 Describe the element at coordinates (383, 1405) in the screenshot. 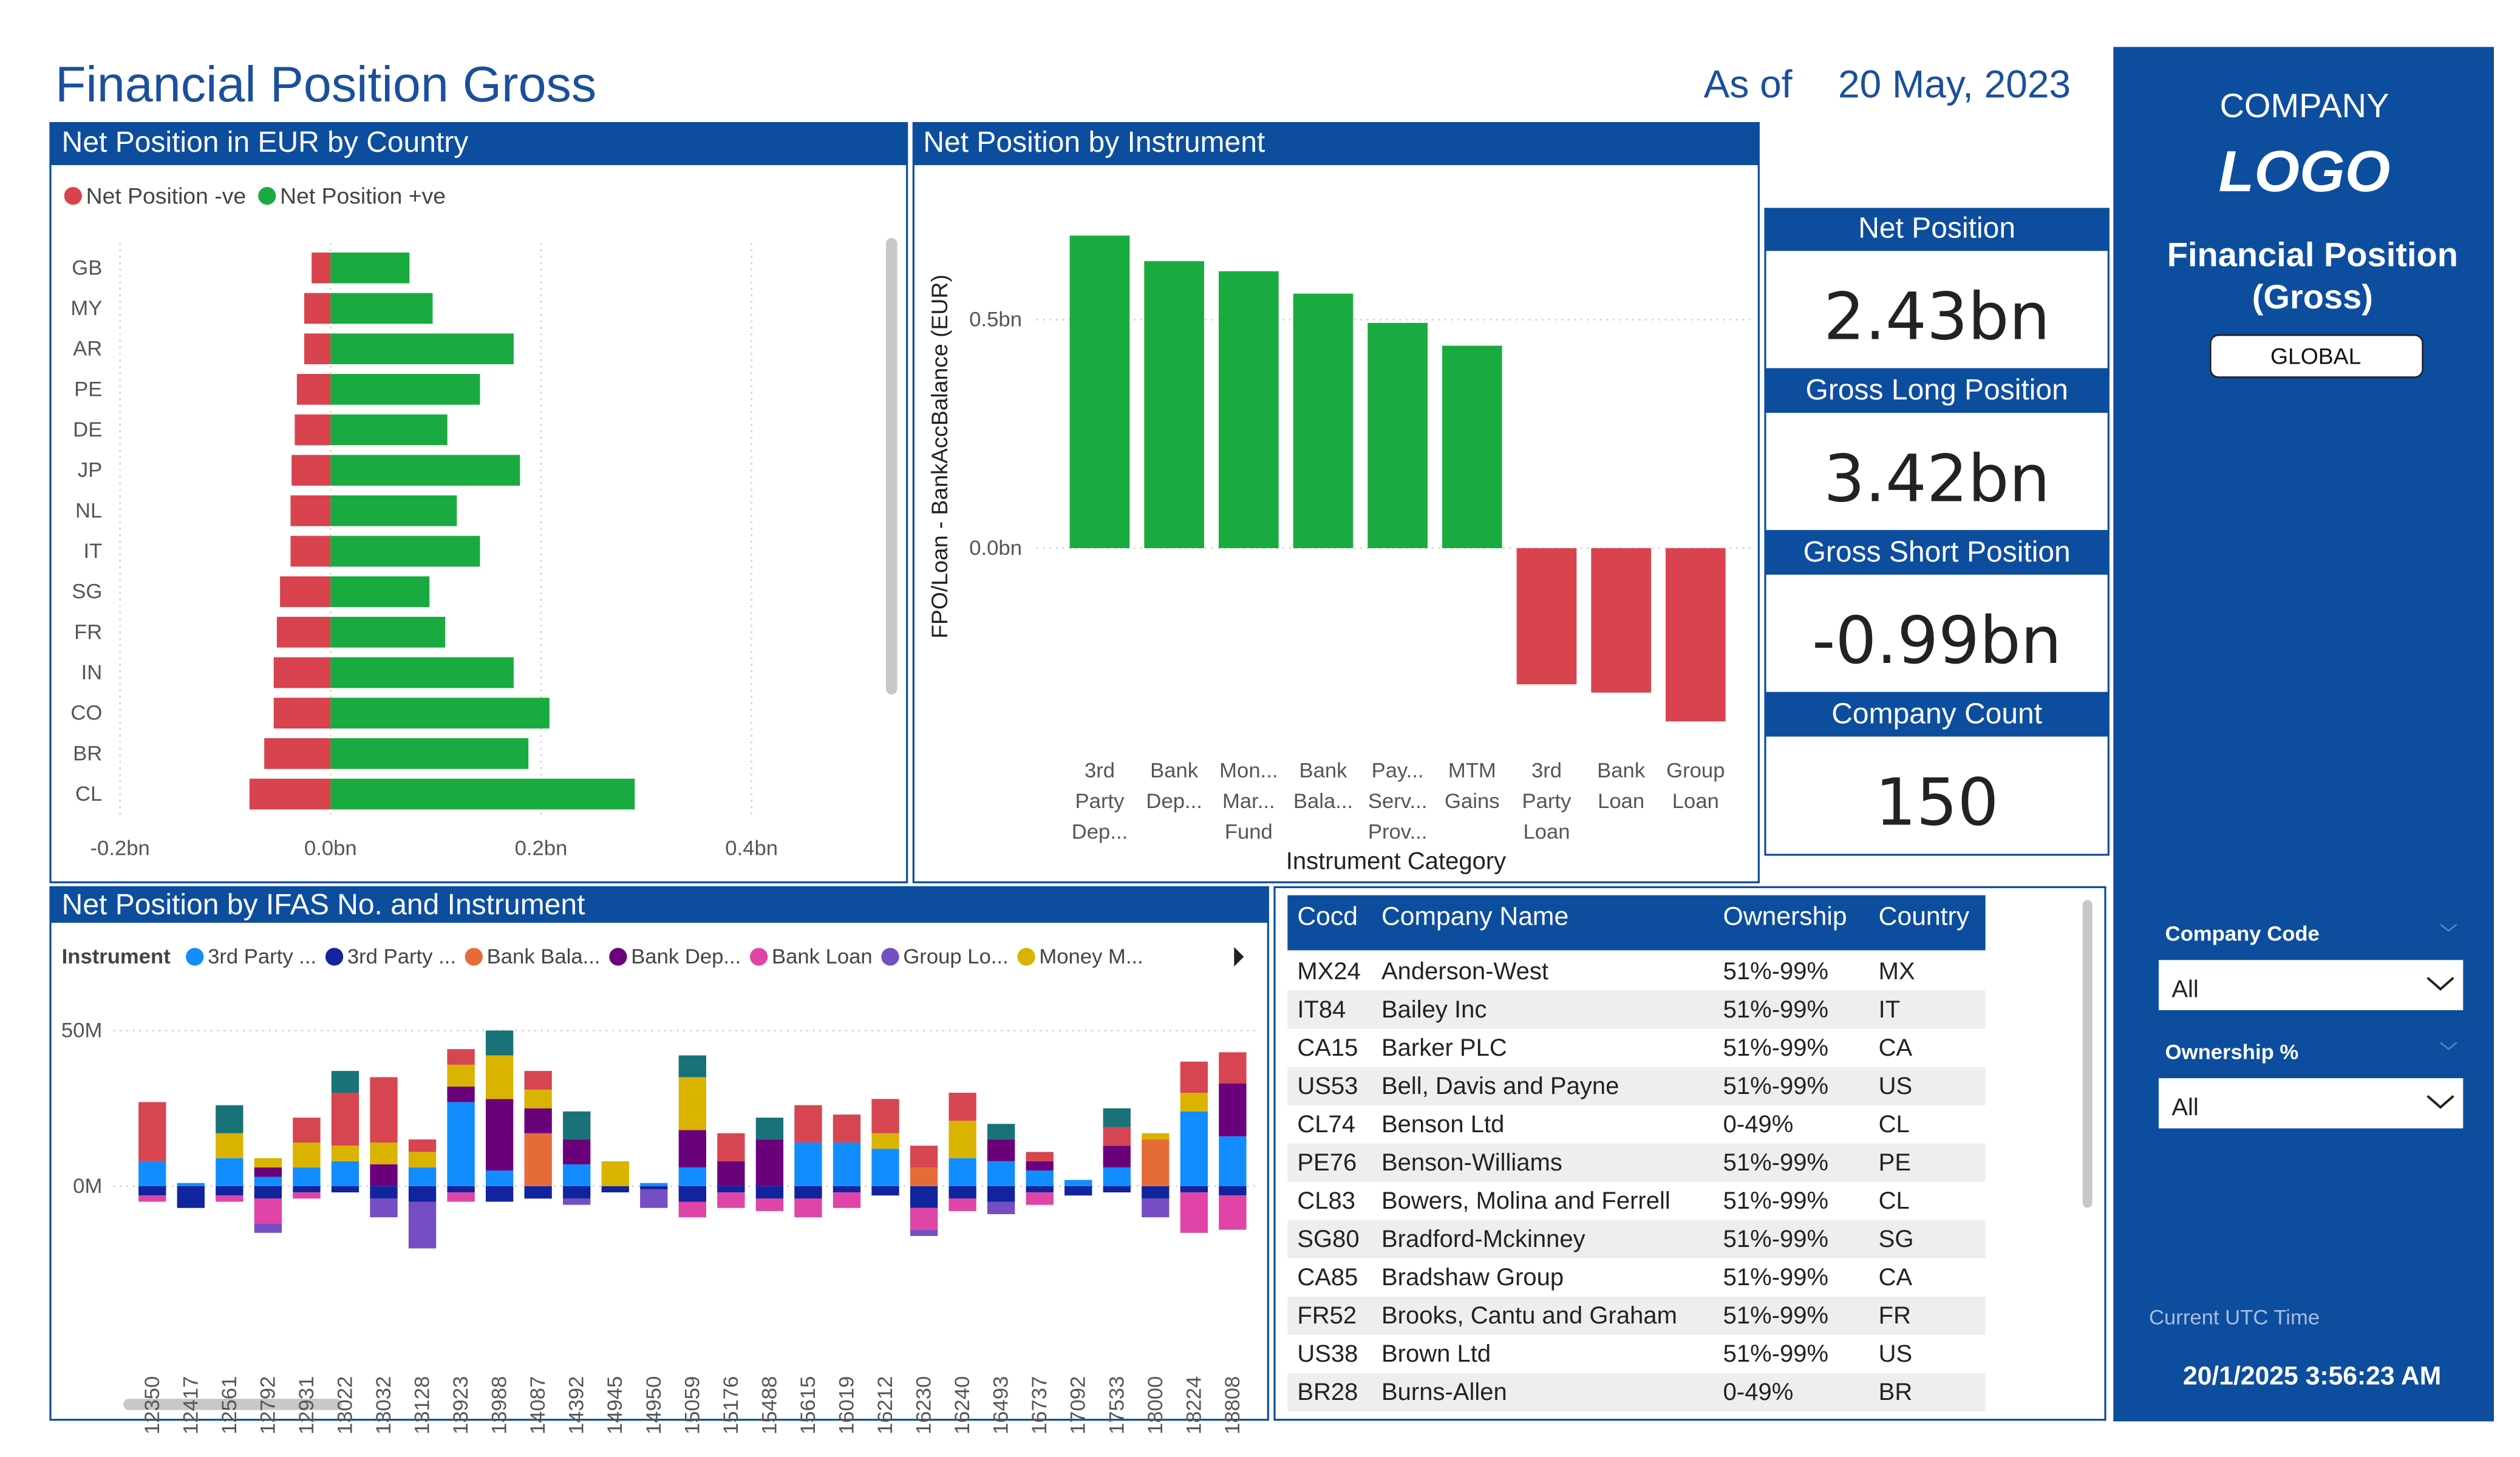

I see `x-tick-label: 13032` at that location.